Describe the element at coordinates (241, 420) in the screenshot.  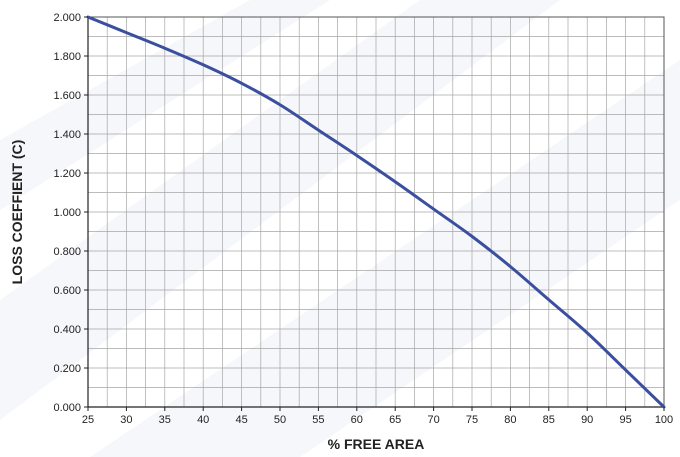
I see `x-tick-label: 45` at that location.